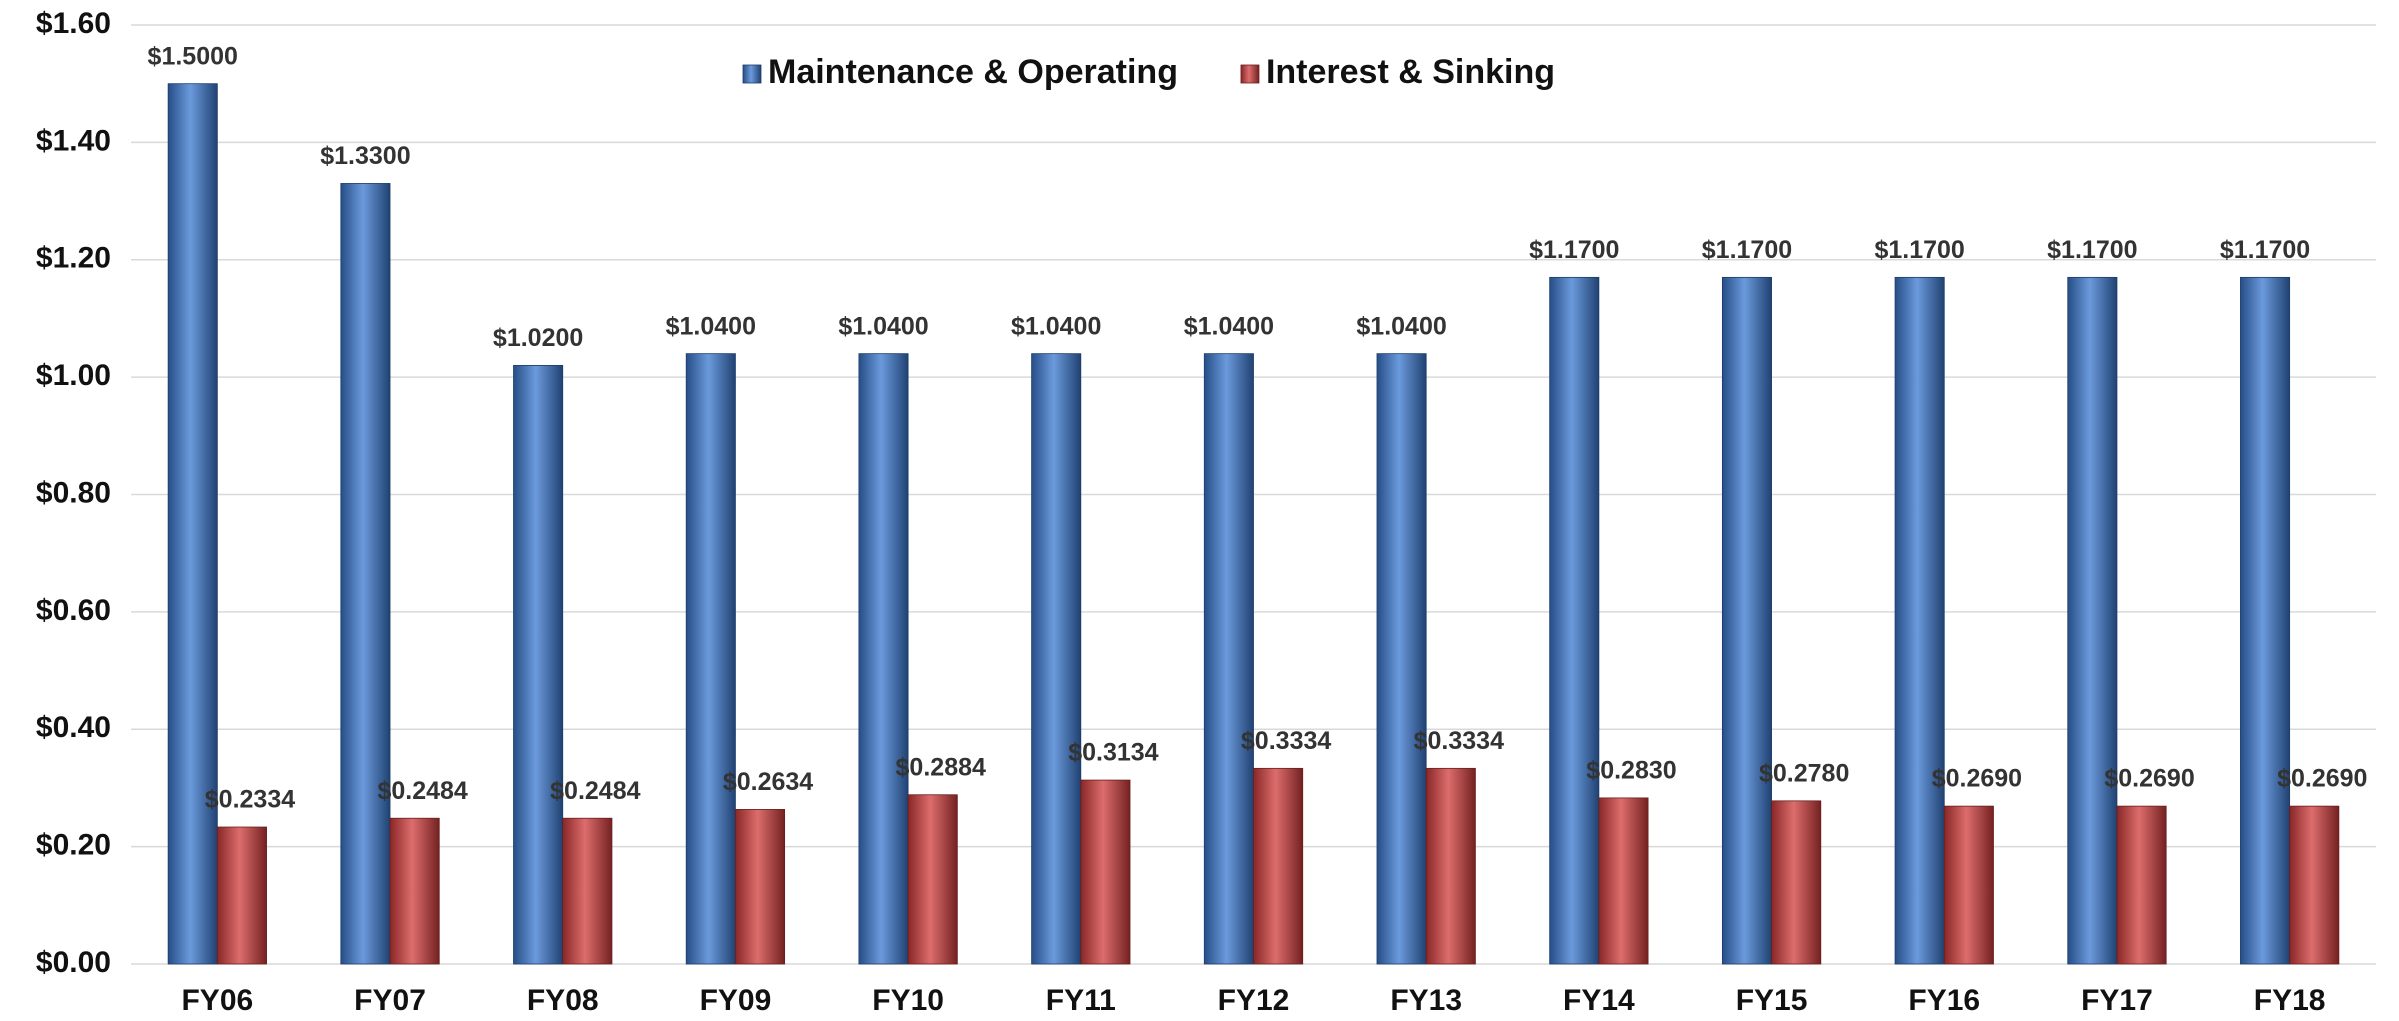  Describe the element at coordinates (73, 492) in the screenshot. I see `y-tick-label: $0.80` at that location.